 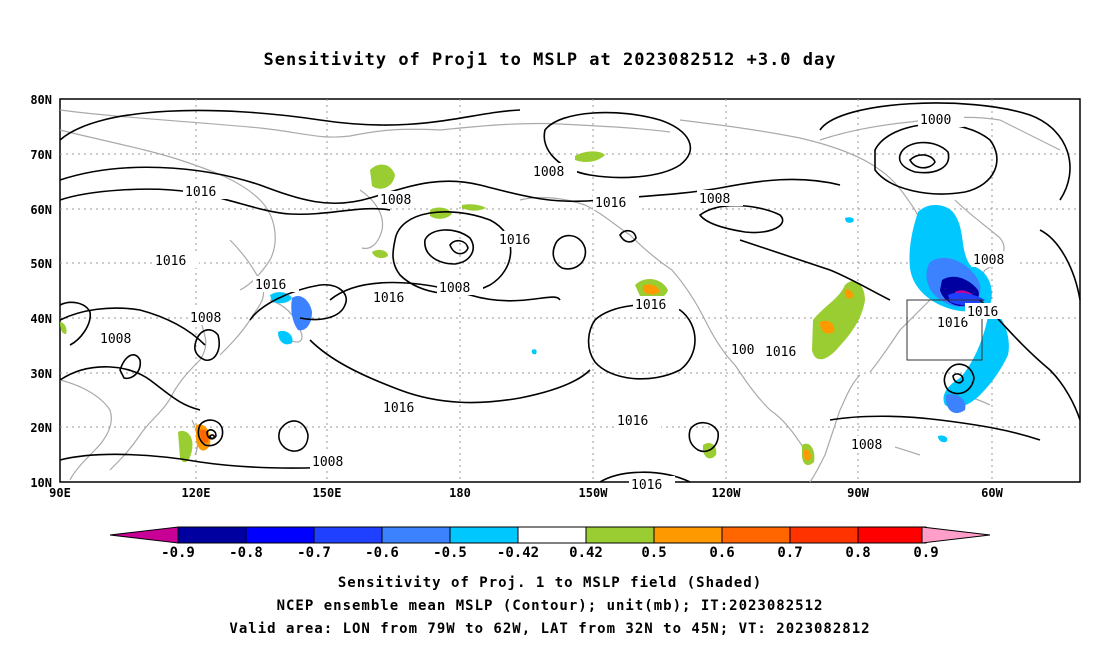 What do you see at coordinates (246, 553) in the screenshot?
I see `colorbar-tick-label: -0.8` at bounding box center [246, 553].